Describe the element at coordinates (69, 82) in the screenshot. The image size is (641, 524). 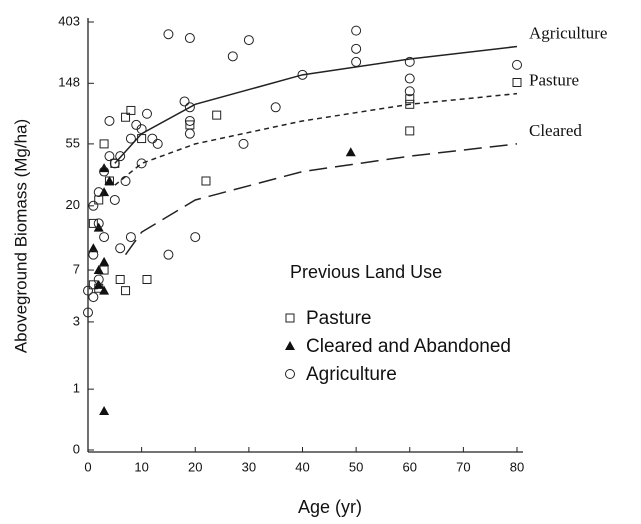
I see `y-tick-label: 148` at that location.